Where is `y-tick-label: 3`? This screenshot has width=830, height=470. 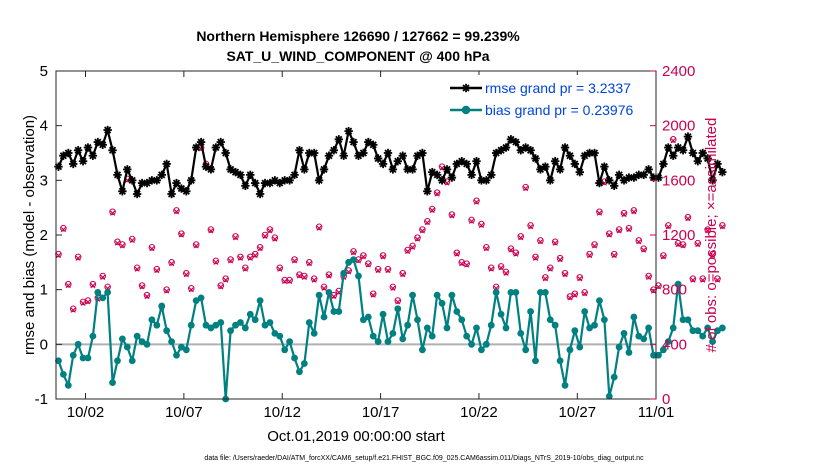
y-tick-label: 3 is located at coordinates (44, 180).